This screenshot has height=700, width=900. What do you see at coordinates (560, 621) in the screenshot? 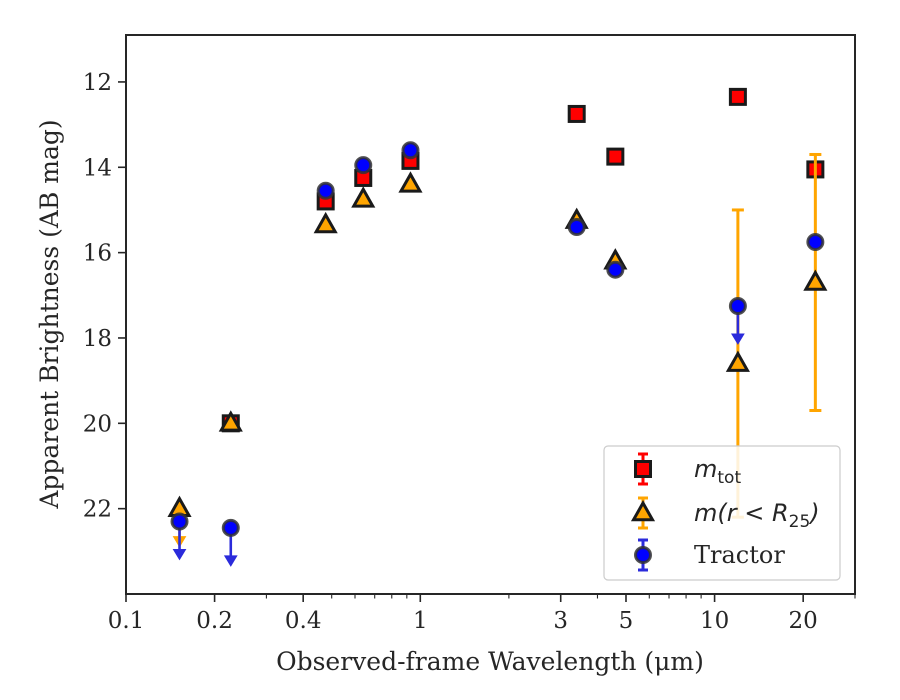
I see `x-tick-label: 3` at bounding box center [560, 621].